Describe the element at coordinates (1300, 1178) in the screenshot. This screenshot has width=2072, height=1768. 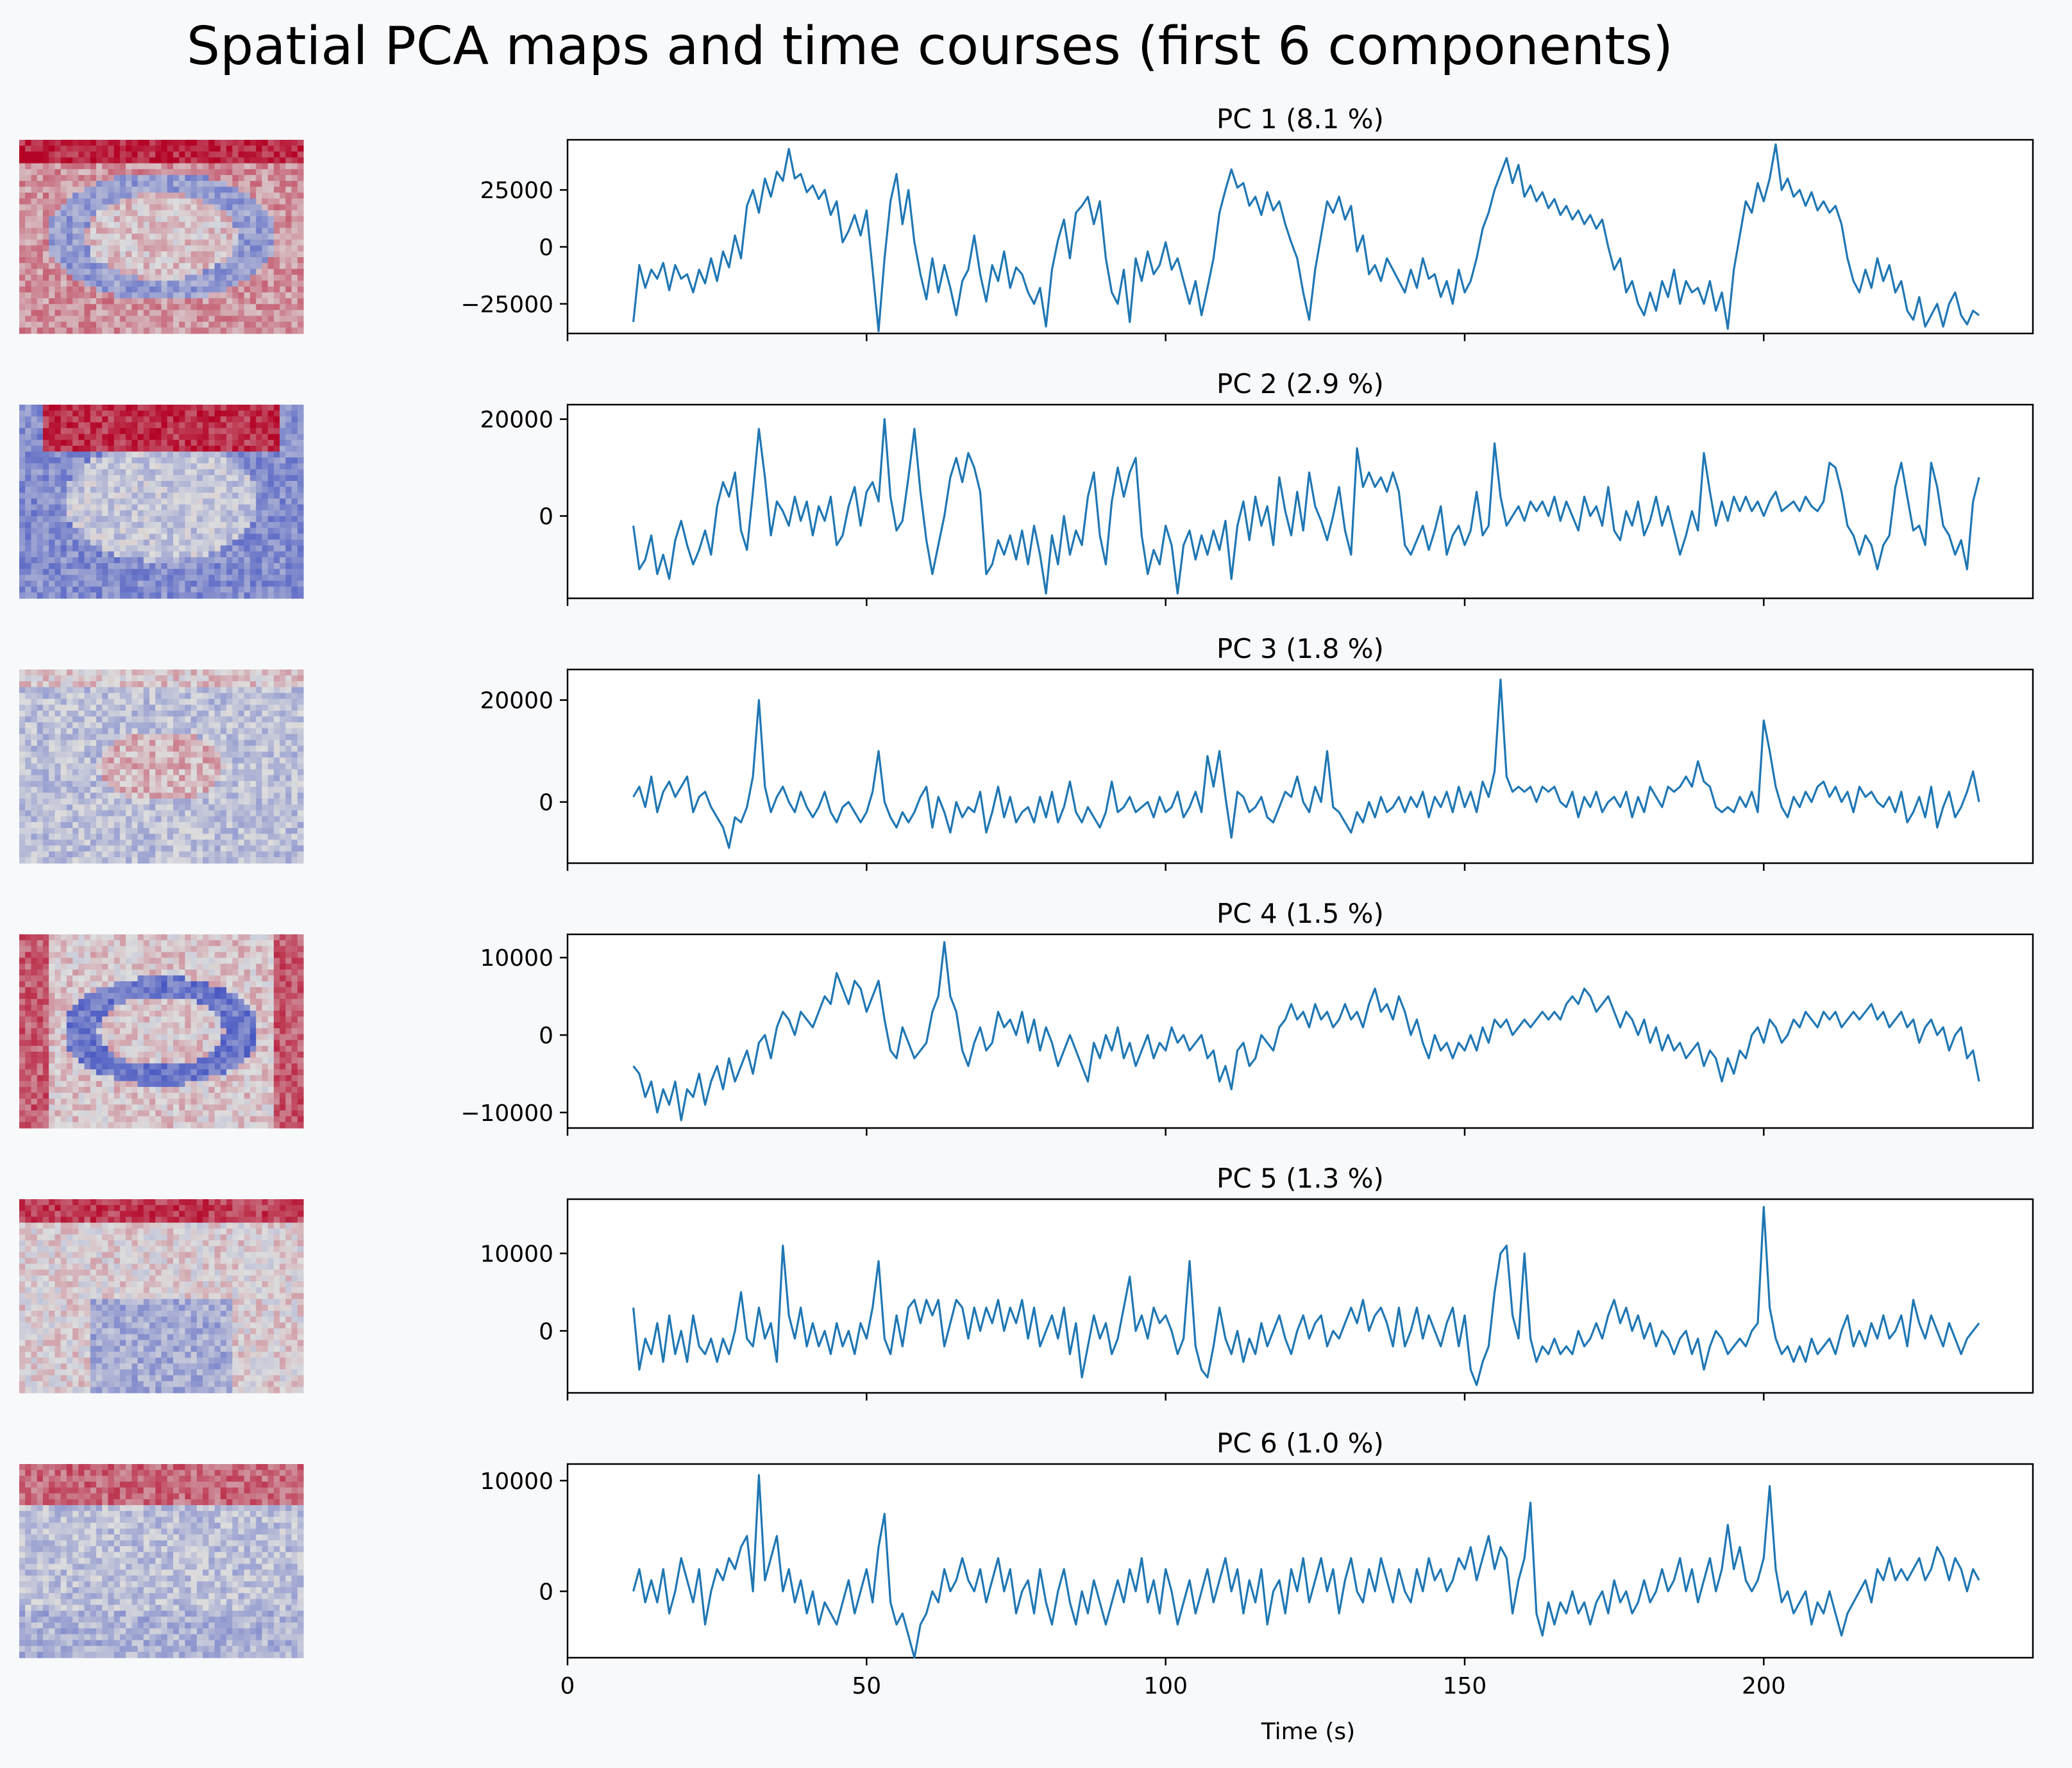
I see `pc-title-5: PC 5 (1.3 %)` at that location.